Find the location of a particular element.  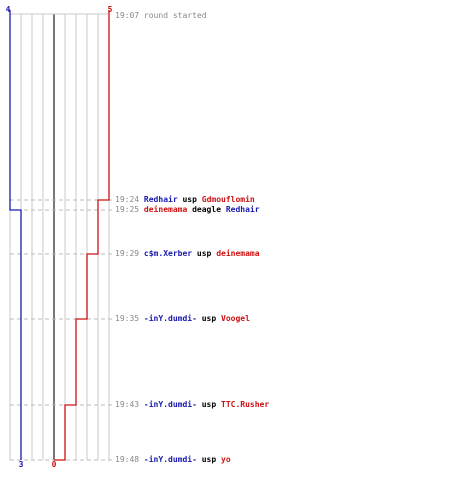

event-time: 19:48 is located at coordinates (127, 459).